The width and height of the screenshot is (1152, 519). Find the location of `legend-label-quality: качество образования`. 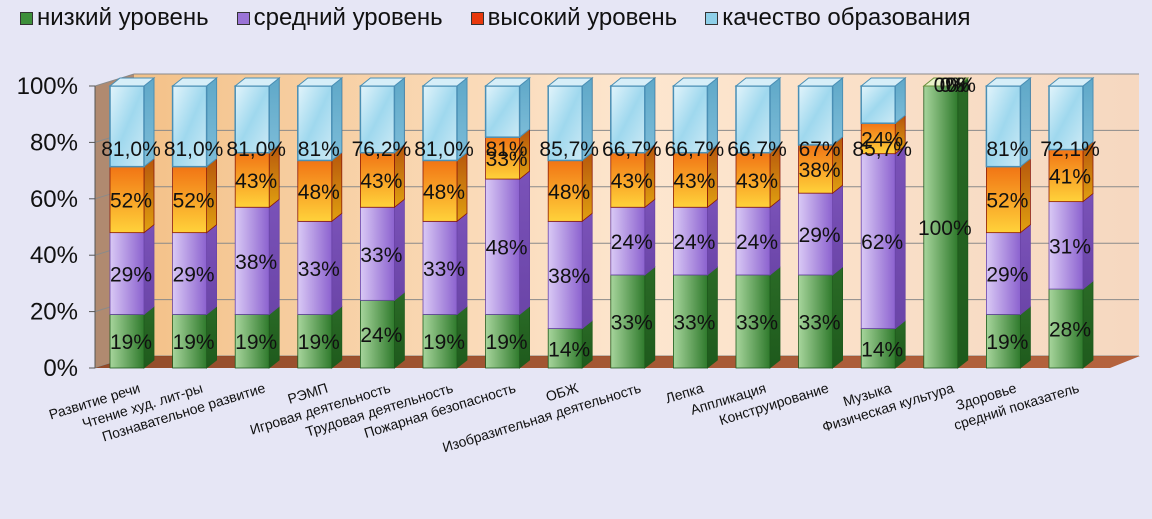

legend-label-quality: качество образования is located at coordinates (846, 17).